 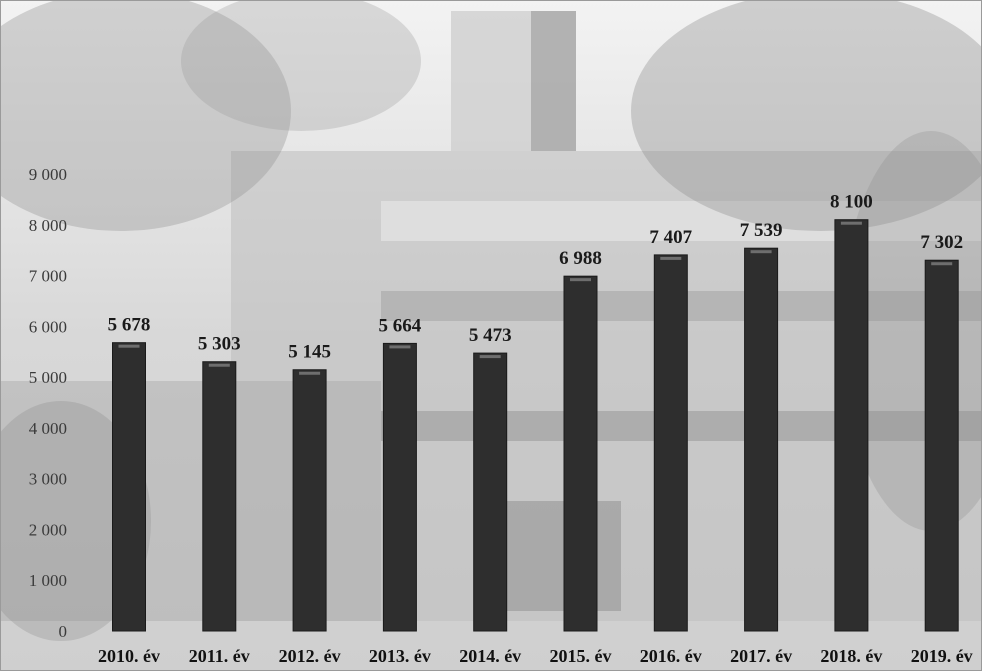 I want to click on x-tick-label: 2016. év, so click(x=671, y=656).